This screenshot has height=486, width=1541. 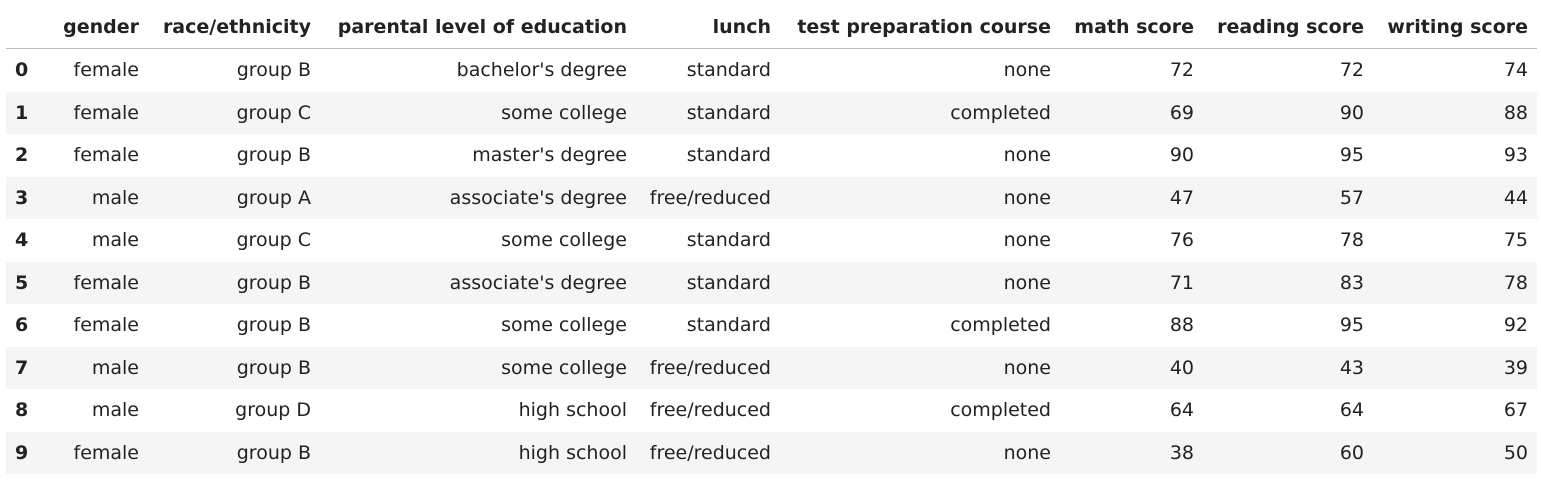 What do you see at coordinates (22, 155) in the screenshot?
I see `row-index-cell: 2` at bounding box center [22, 155].